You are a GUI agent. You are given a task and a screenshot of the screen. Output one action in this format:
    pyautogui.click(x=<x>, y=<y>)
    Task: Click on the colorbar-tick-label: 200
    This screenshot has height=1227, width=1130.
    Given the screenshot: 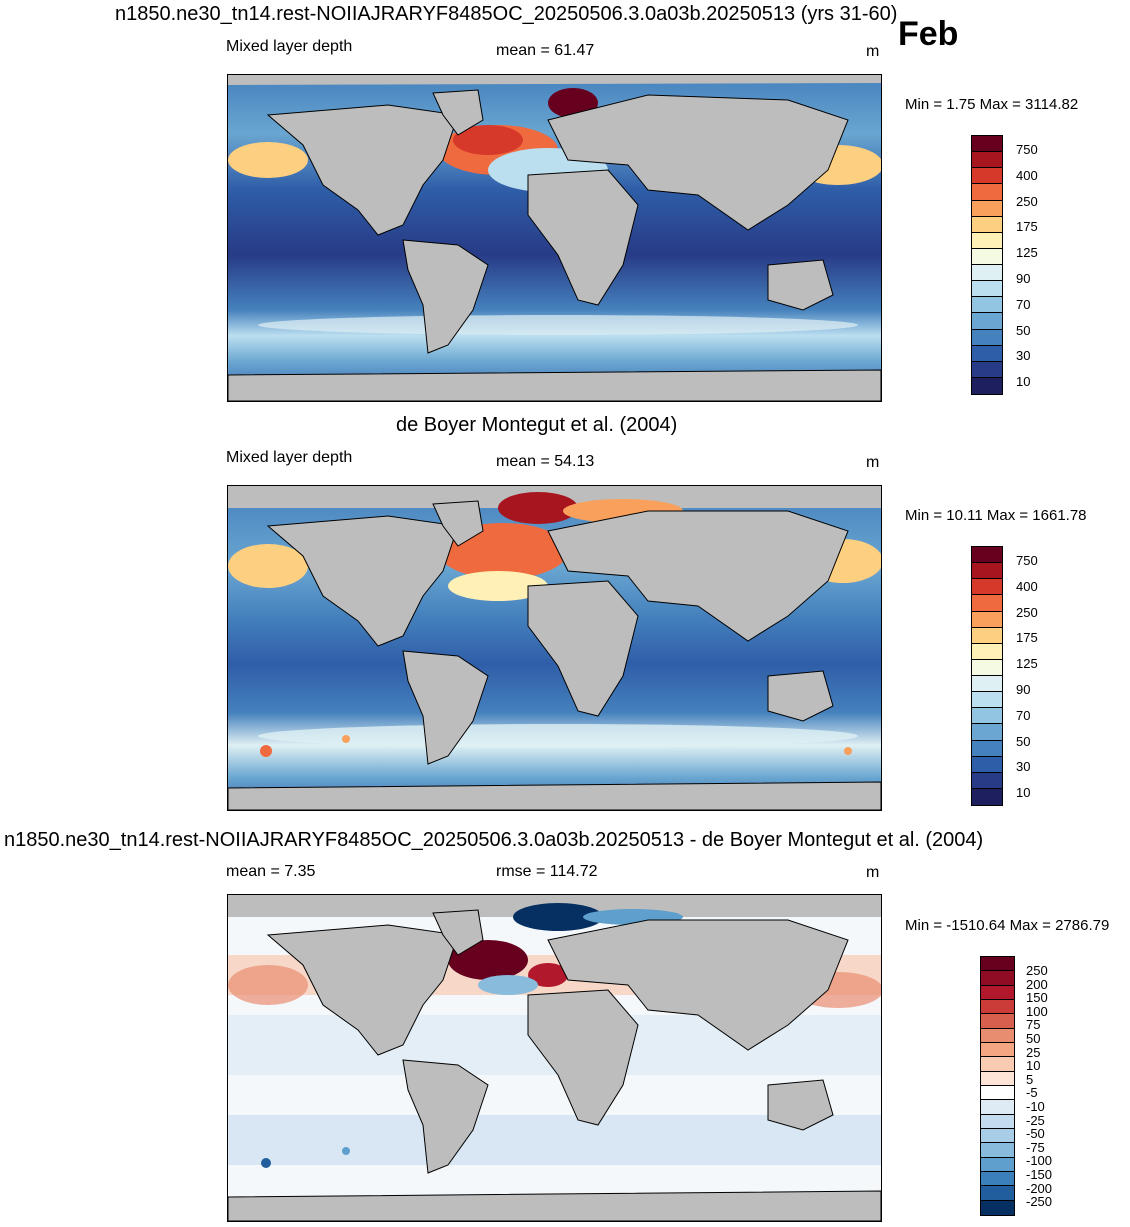 What is the action you would take?
    pyautogui.click(x=1037, y=984)
    